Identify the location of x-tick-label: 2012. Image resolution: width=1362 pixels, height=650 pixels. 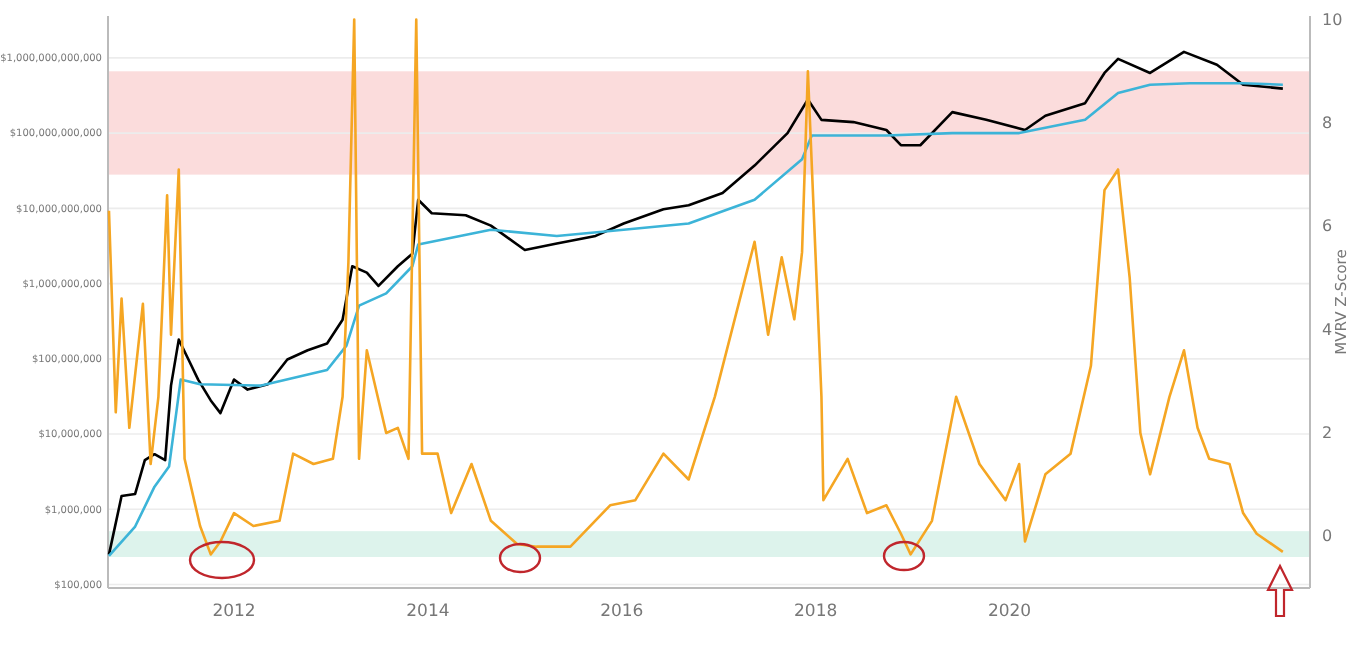
(234, 612).